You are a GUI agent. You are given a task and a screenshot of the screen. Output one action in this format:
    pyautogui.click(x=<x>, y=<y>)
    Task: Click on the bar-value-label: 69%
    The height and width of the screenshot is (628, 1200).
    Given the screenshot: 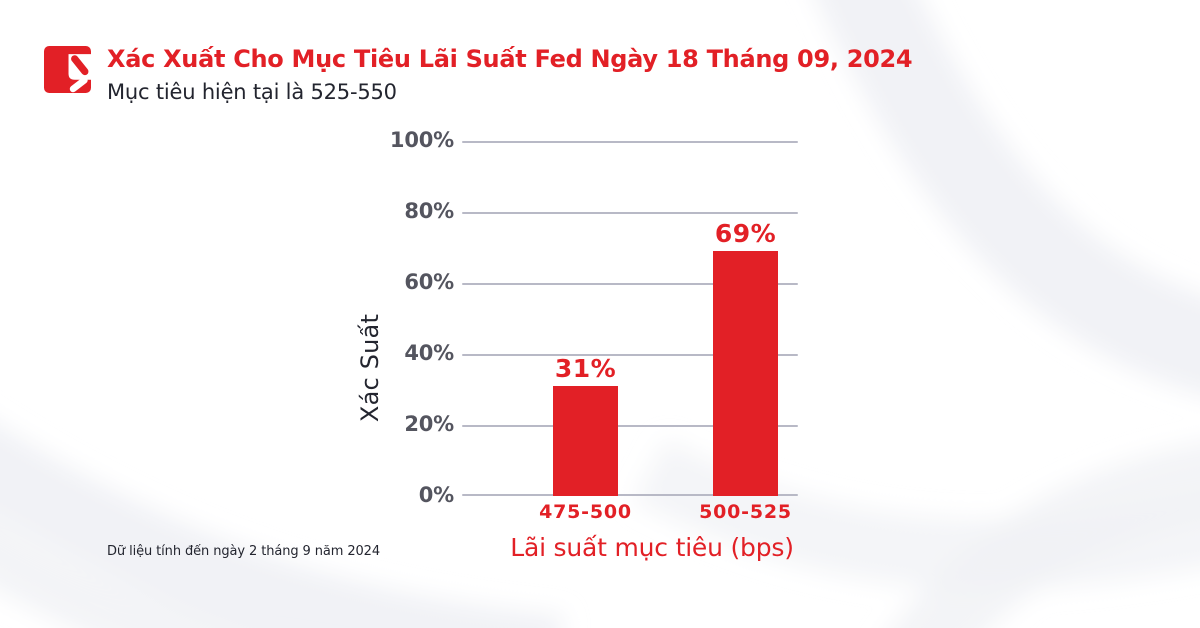 What is the action you would take?
    pyautogui.click(x=745, y=233)
    